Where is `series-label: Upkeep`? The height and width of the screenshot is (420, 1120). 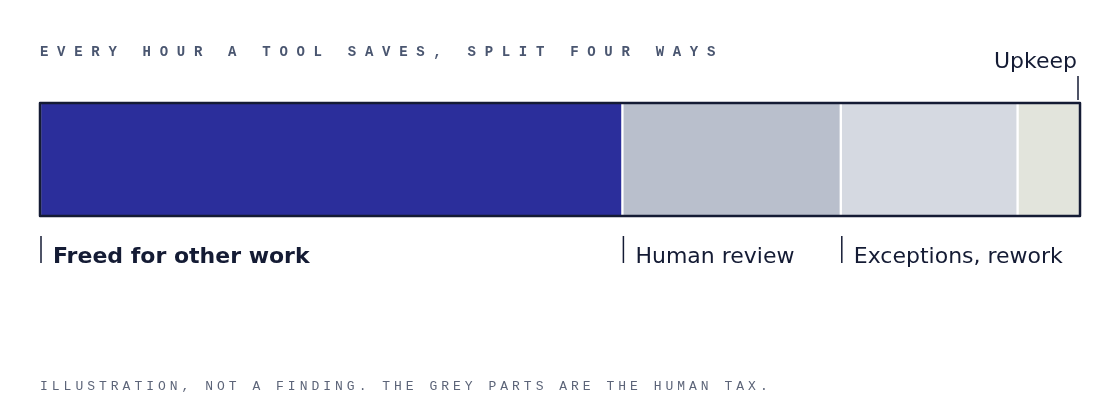
series-label: Upkeep is located at coordinates (1035, 60).